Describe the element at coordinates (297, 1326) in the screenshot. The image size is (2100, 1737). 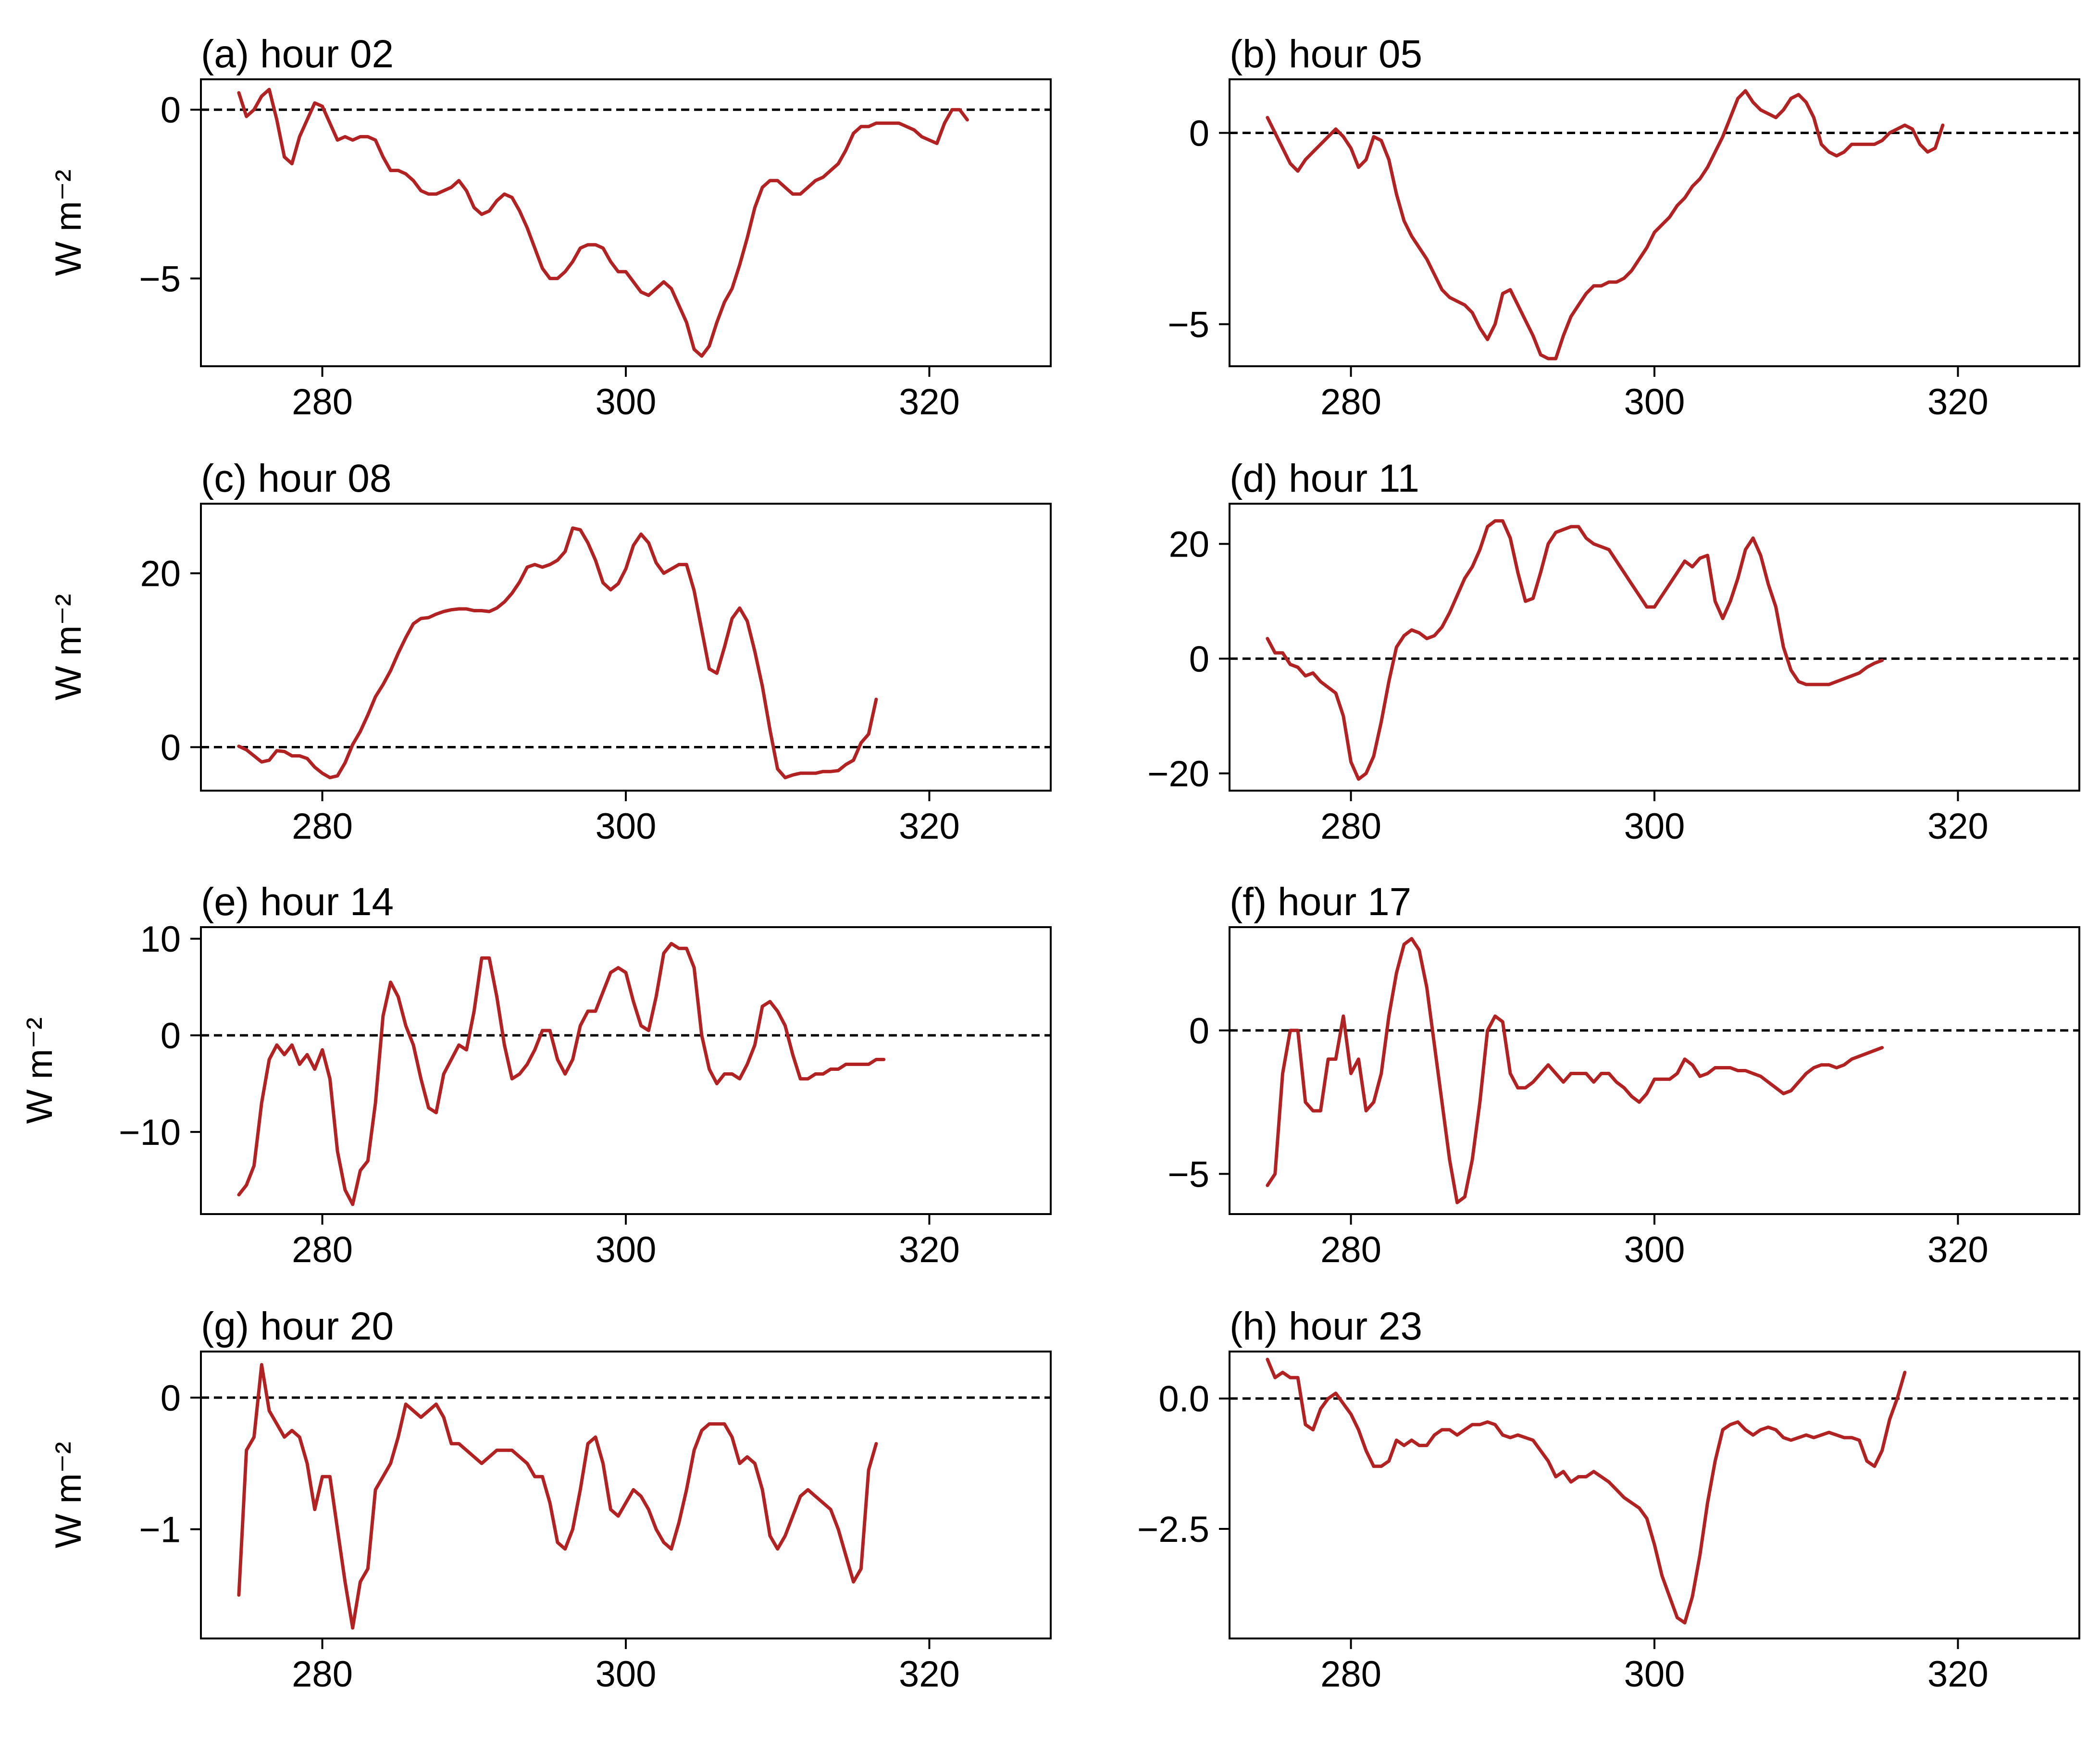
I see `panel-title: (g) hour 20` at that location.